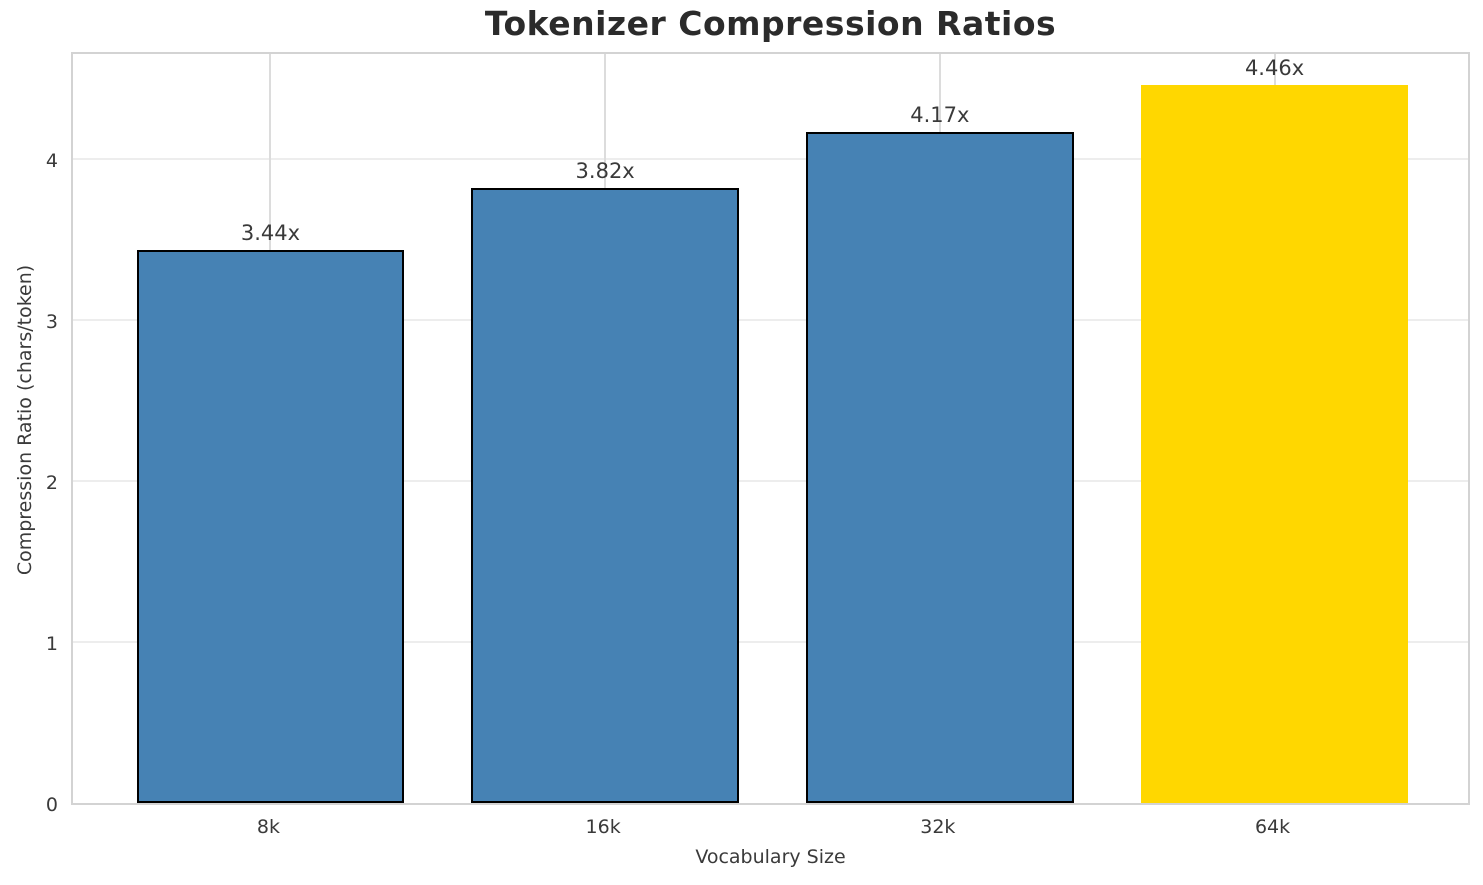  Describe the element at coordinates (770, 829) in the screenshot. I see `x-tick-labels: 8k 16k 32k 64k` at that location.